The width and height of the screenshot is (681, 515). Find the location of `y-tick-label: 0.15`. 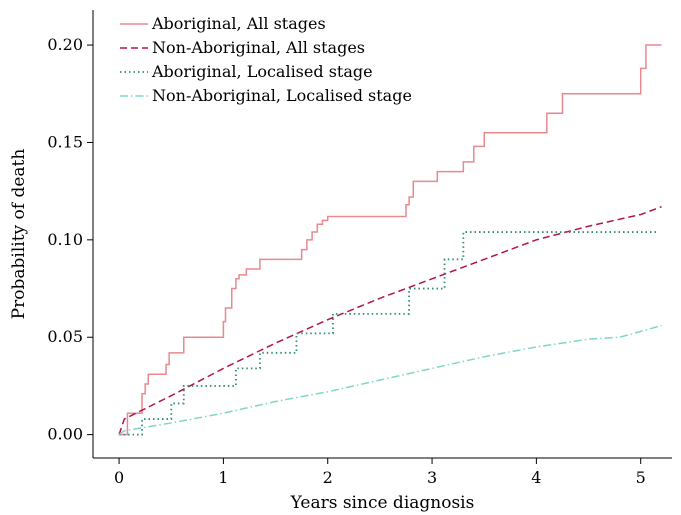

y-tick-label: 0.15 is located at coordinates (65, 141).